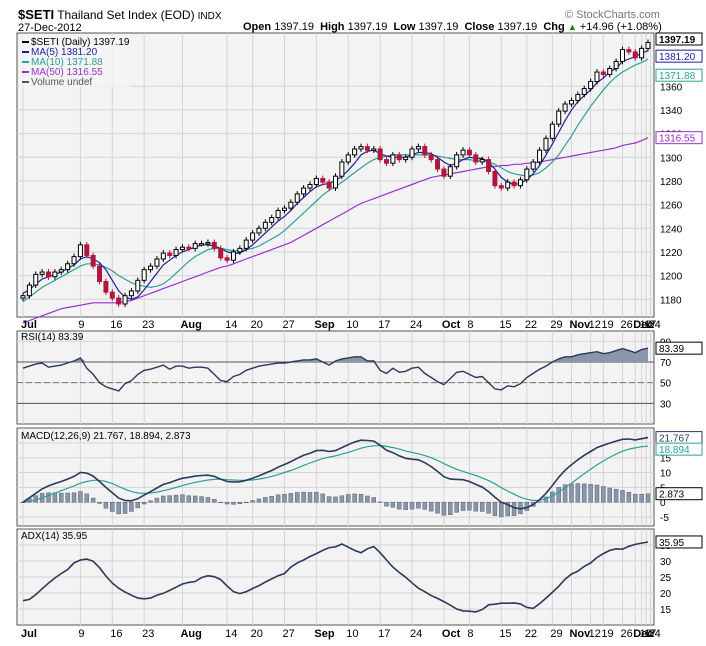  Describe the element at coordinates (75, 61) in the screenshot. I see `price-legend-bg` at that location.